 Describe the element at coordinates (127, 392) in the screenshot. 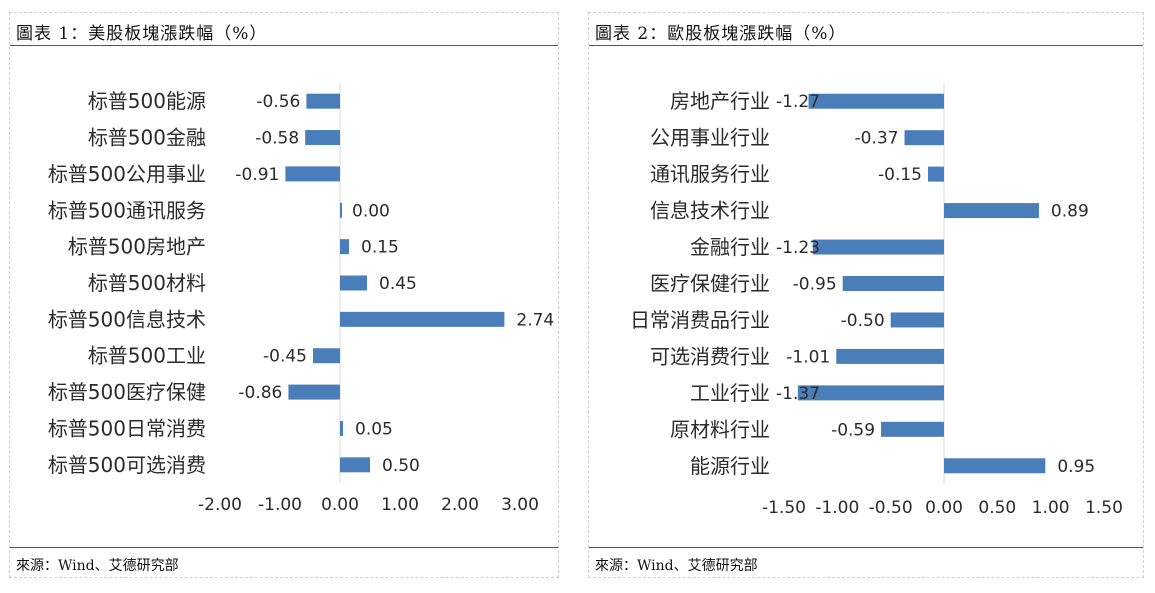

I see `category-label: 标普500医疗保健` at that location.